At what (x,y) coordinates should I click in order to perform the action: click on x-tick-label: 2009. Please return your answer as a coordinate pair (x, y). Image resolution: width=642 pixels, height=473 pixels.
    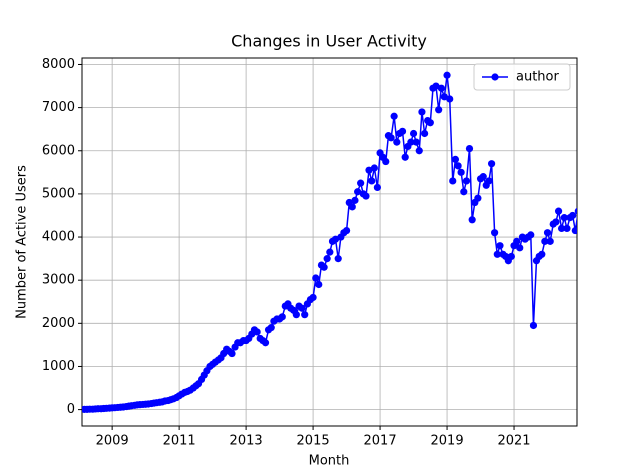
    Looking at the image, I should click on (112, 441).